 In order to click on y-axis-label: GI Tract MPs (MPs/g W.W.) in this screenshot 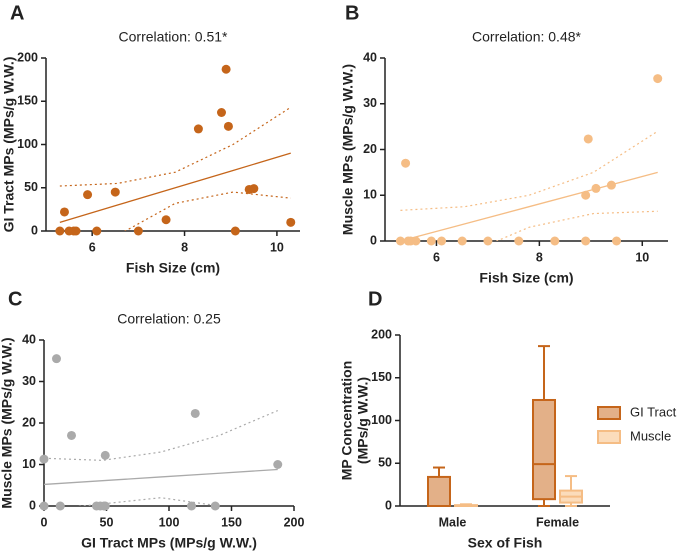, I will do `click(9, 145)`.